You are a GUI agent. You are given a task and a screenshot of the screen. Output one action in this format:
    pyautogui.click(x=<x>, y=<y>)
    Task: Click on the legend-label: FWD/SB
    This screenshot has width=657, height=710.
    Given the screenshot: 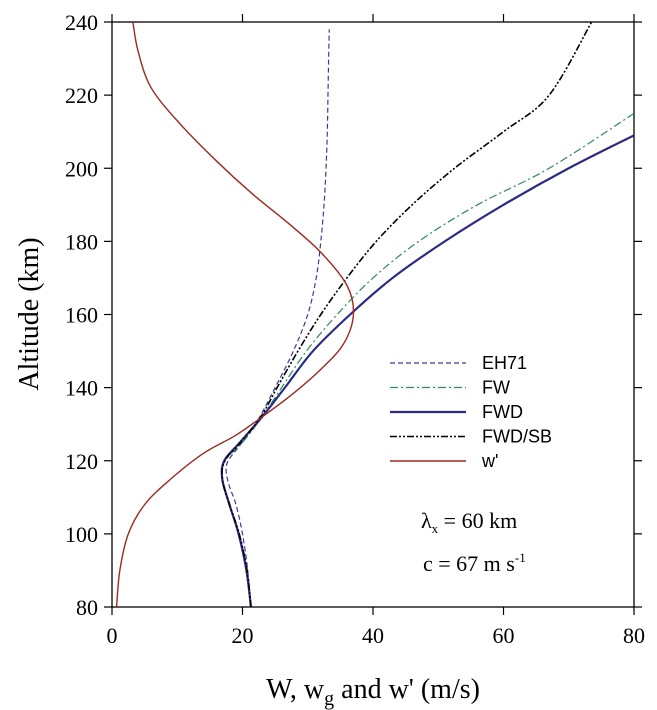 What is the action you would take?
    pyautogui.click(x=517, y=437)
    